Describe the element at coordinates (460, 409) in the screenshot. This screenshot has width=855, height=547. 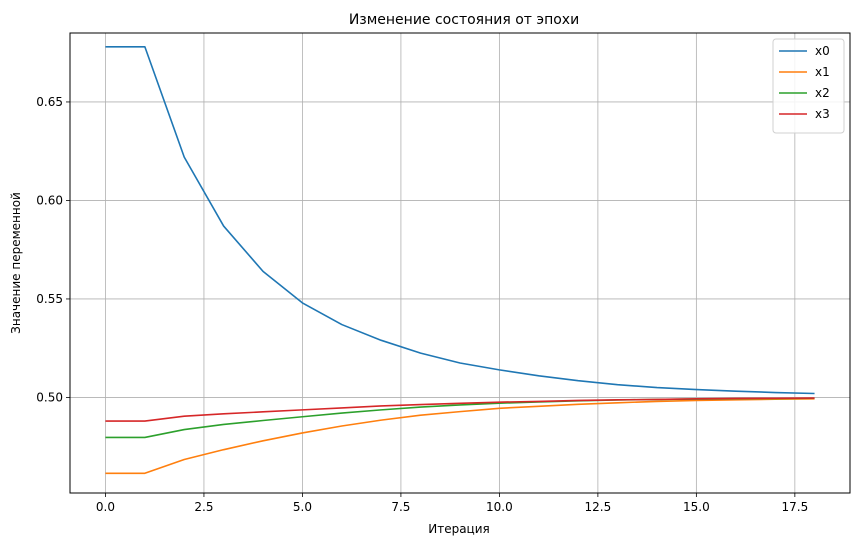
I see `series-line-x3` at that location.